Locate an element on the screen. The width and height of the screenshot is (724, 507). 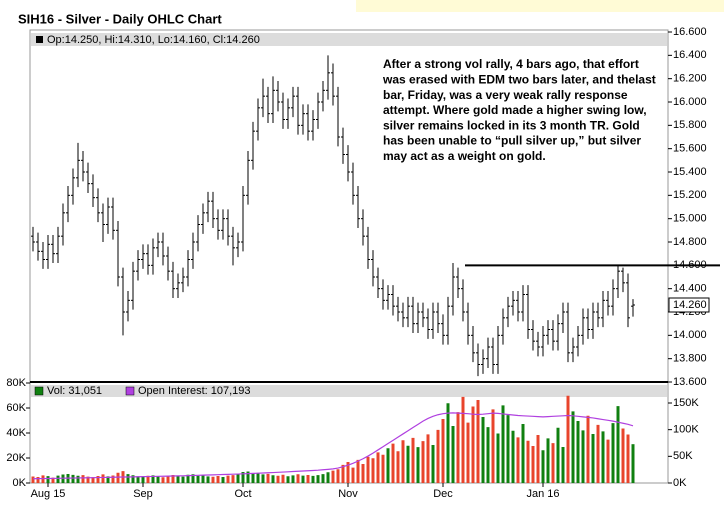
y-tick-label: 15.600 is located at coordinates (690, 149).